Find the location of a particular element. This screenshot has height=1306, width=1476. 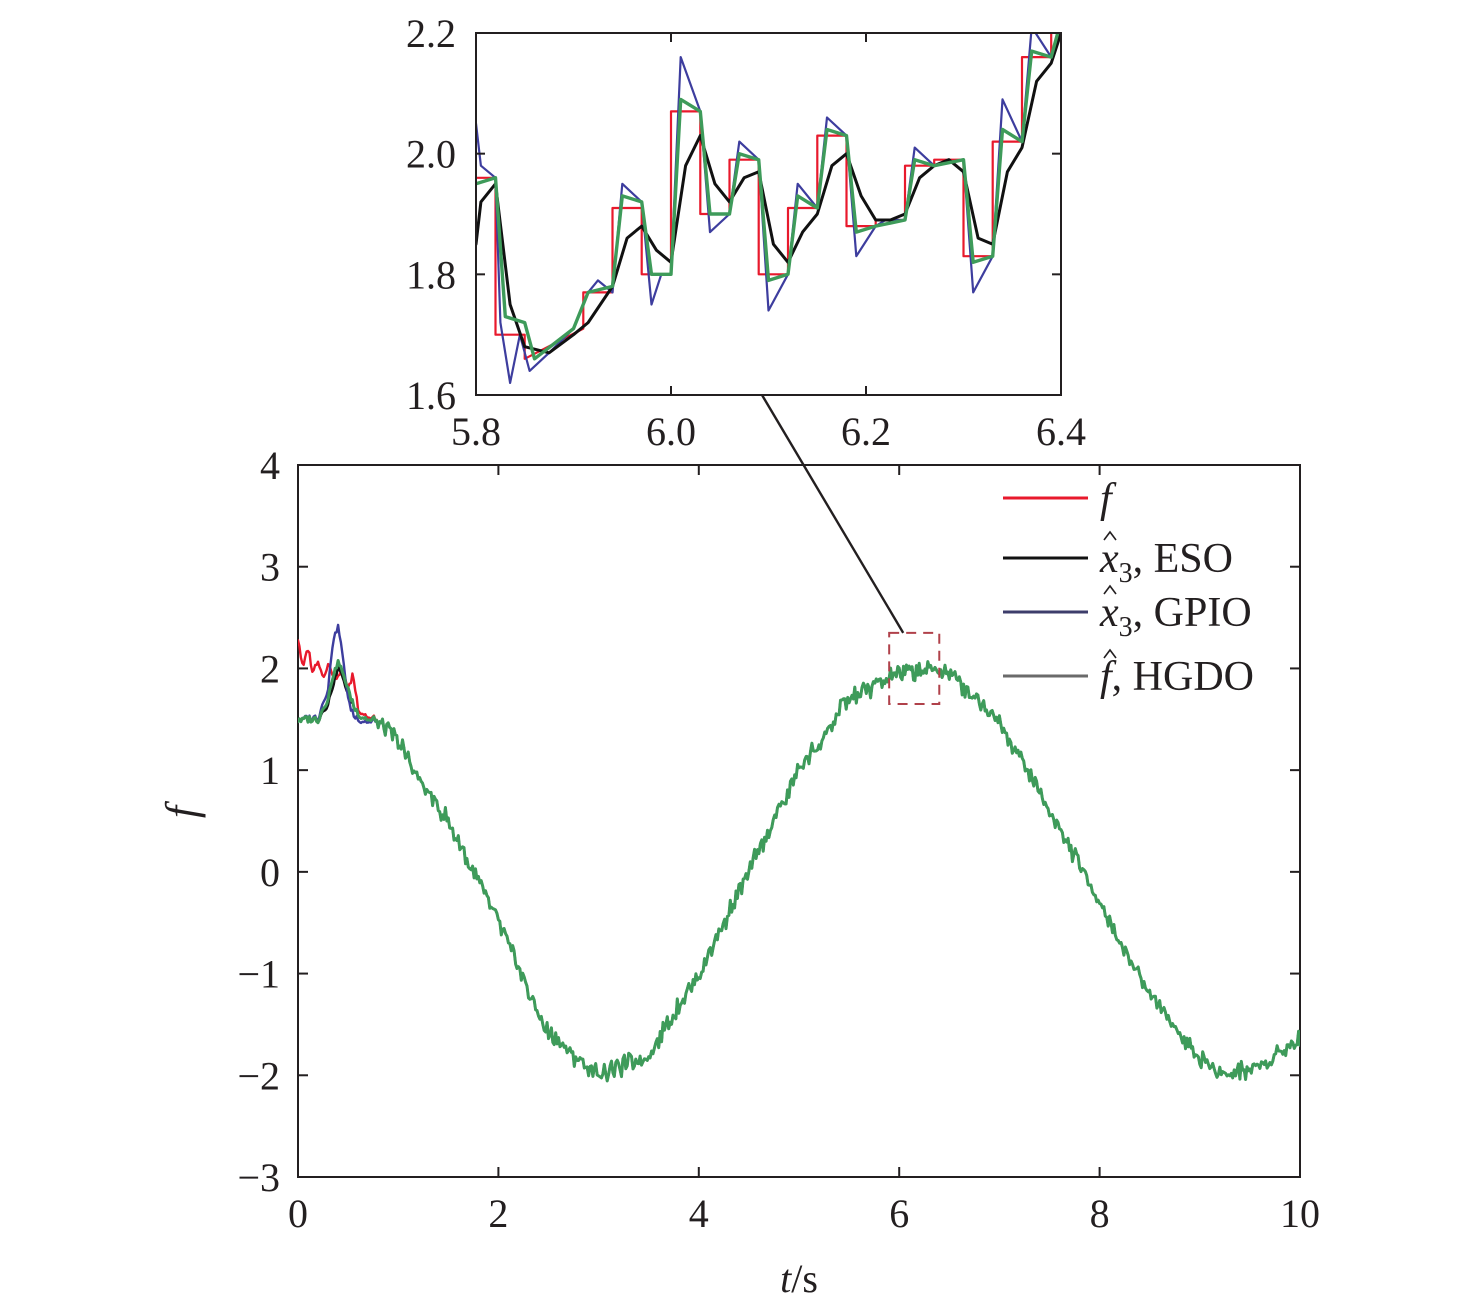

zoom-connector-line is located at coordinates (832, 514).